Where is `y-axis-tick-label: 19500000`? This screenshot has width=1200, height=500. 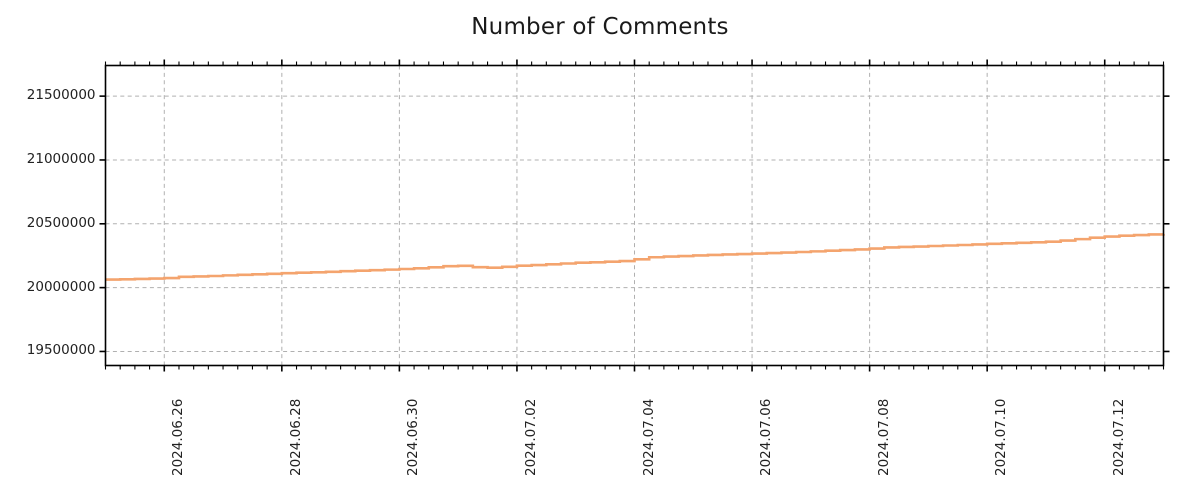 y-axis-tick-label: 19500000 is located at coordinates (61, 350).